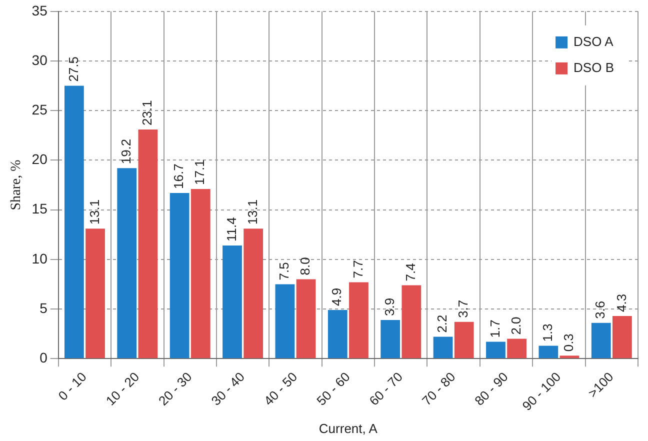  What do you see at coordinates (389, 307) in the screenshot?
I see `data-label: 3.9` at bounding box center [389, 307].